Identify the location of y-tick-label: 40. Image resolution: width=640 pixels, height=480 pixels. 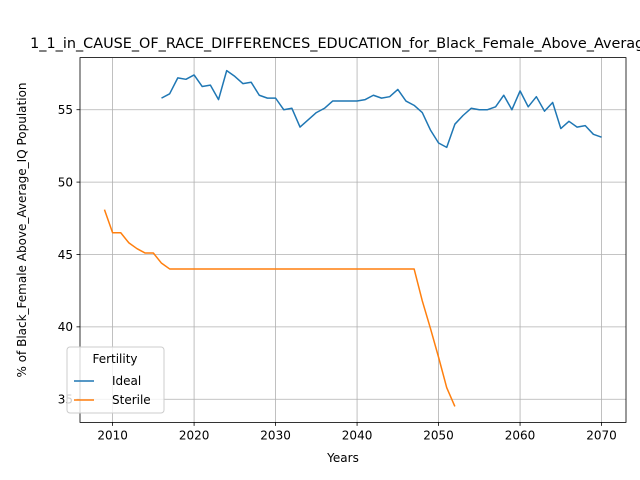
(65, 327).